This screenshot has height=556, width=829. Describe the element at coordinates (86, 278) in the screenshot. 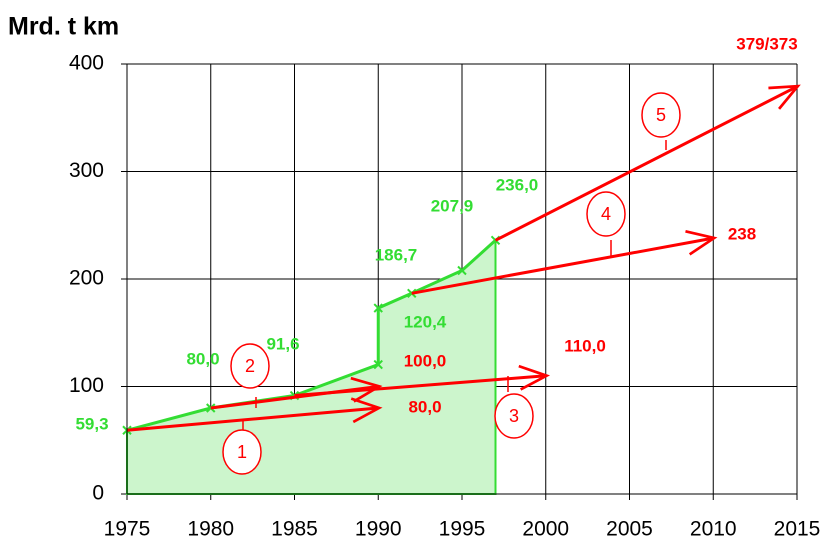

I see `y-tick-label: 200` at that location.